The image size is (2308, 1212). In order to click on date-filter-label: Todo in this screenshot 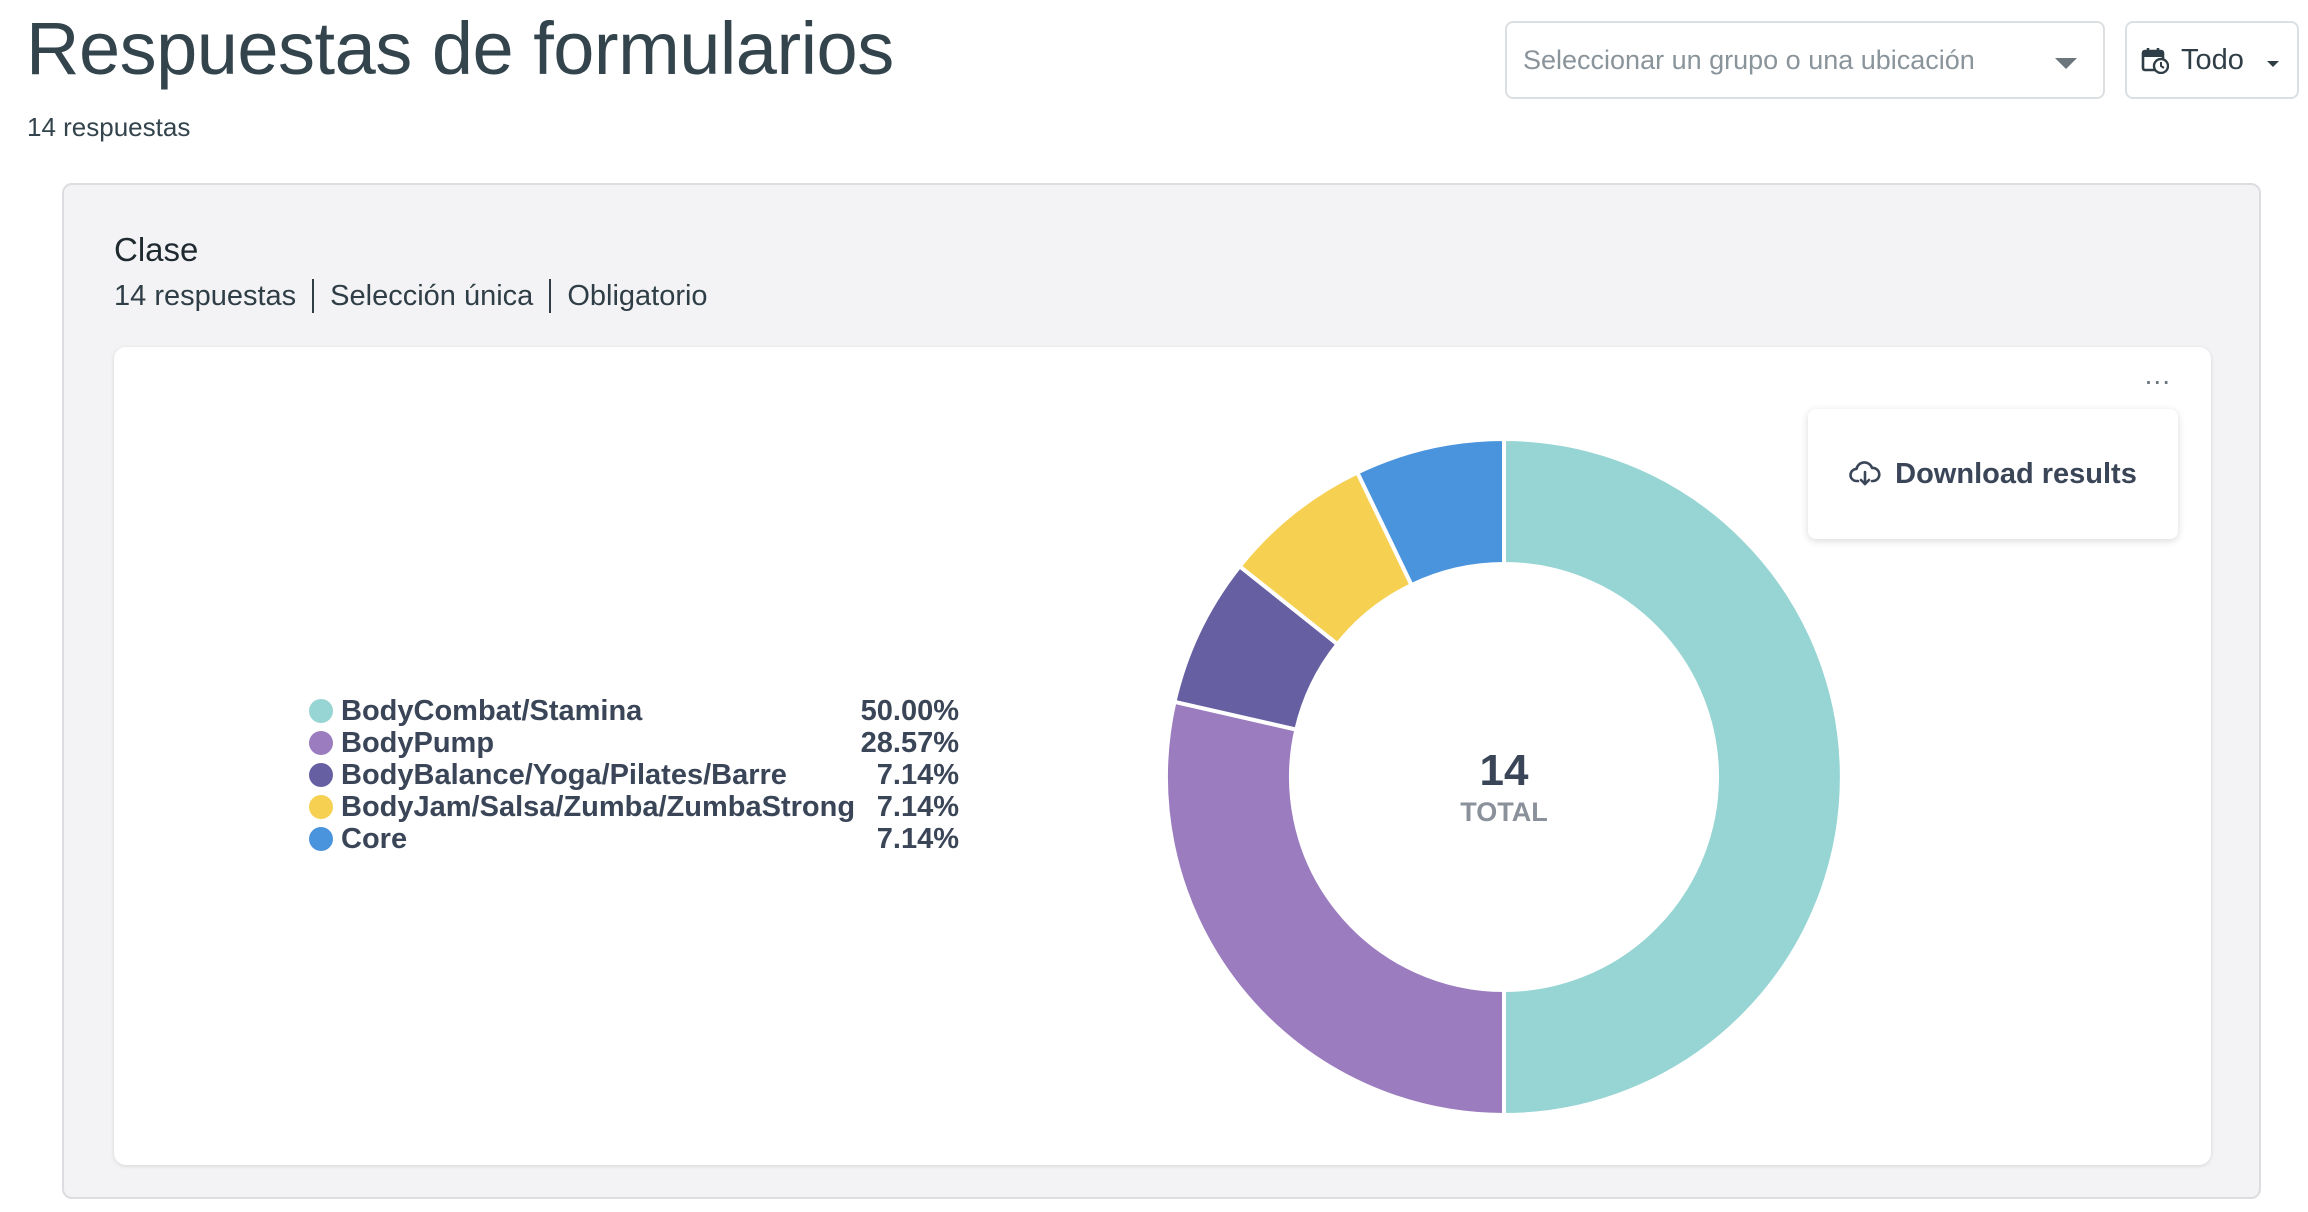, I will do `click(2212, 59)`.